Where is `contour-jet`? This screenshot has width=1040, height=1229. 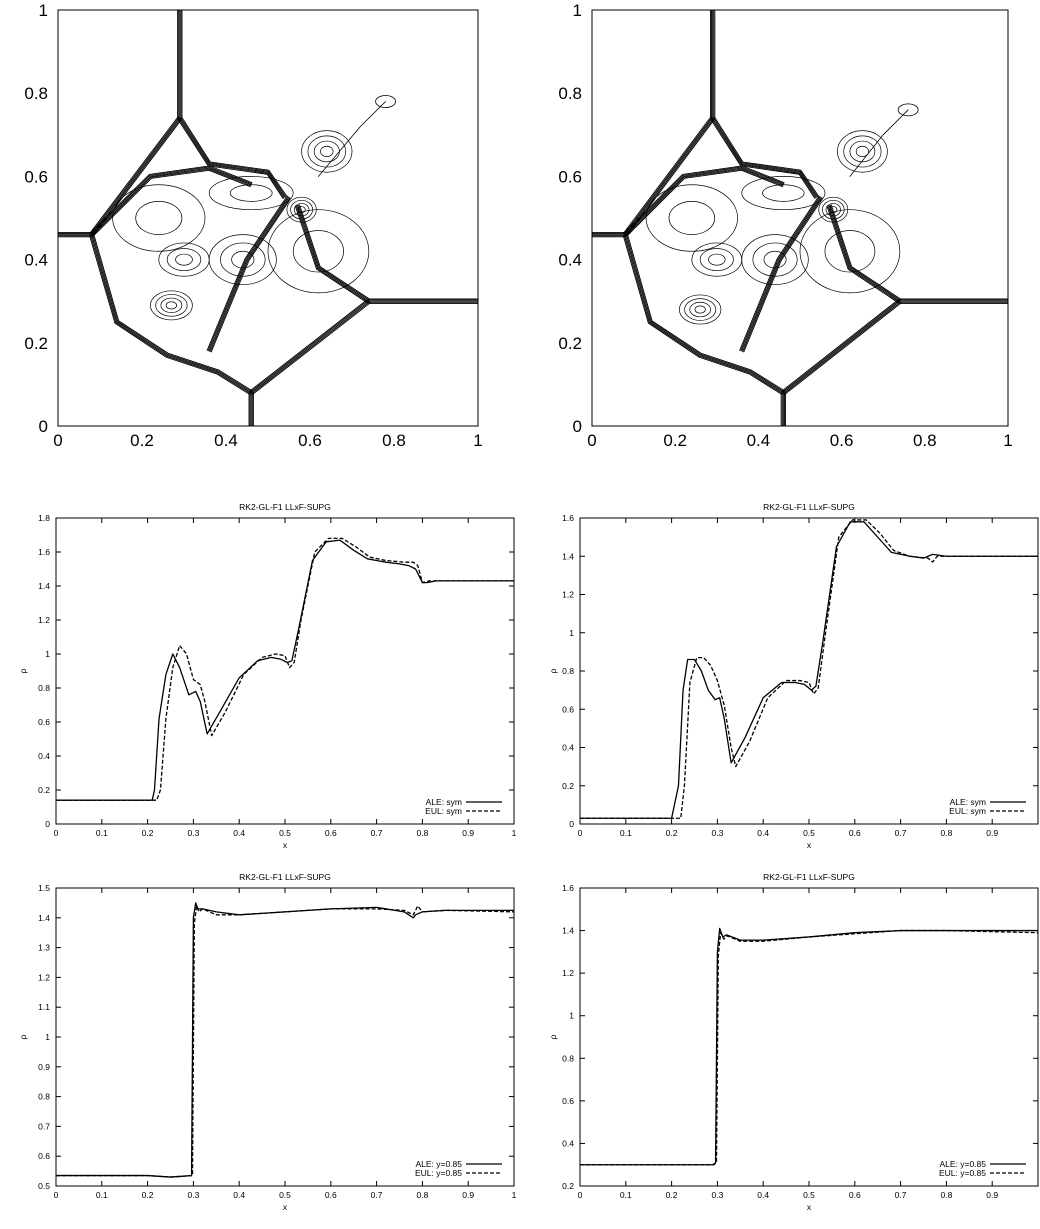 contour-jet is located at coordinates (352, 139).